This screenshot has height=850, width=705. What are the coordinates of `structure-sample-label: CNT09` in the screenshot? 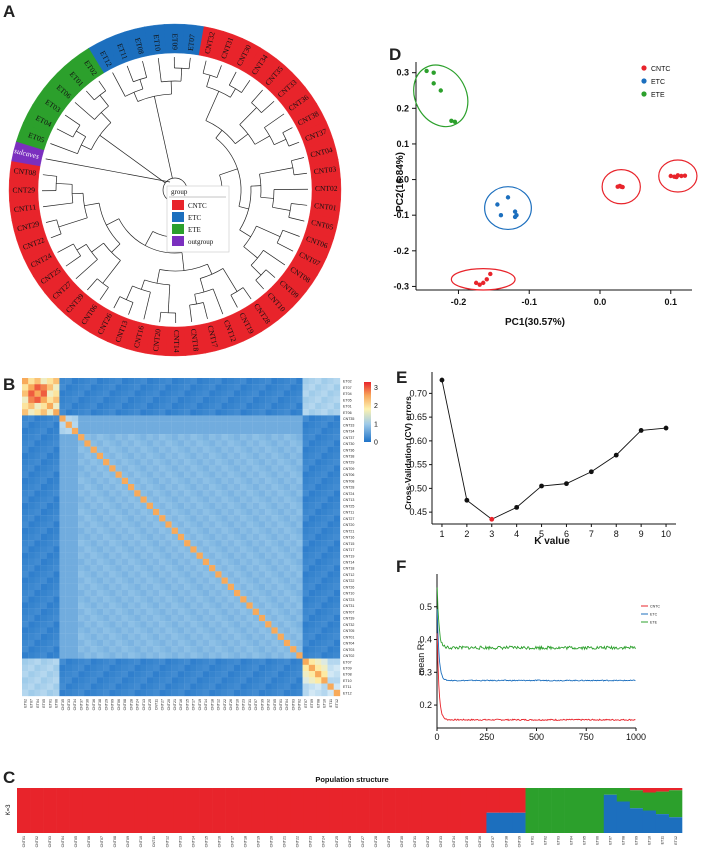 It's located at (128, 841).